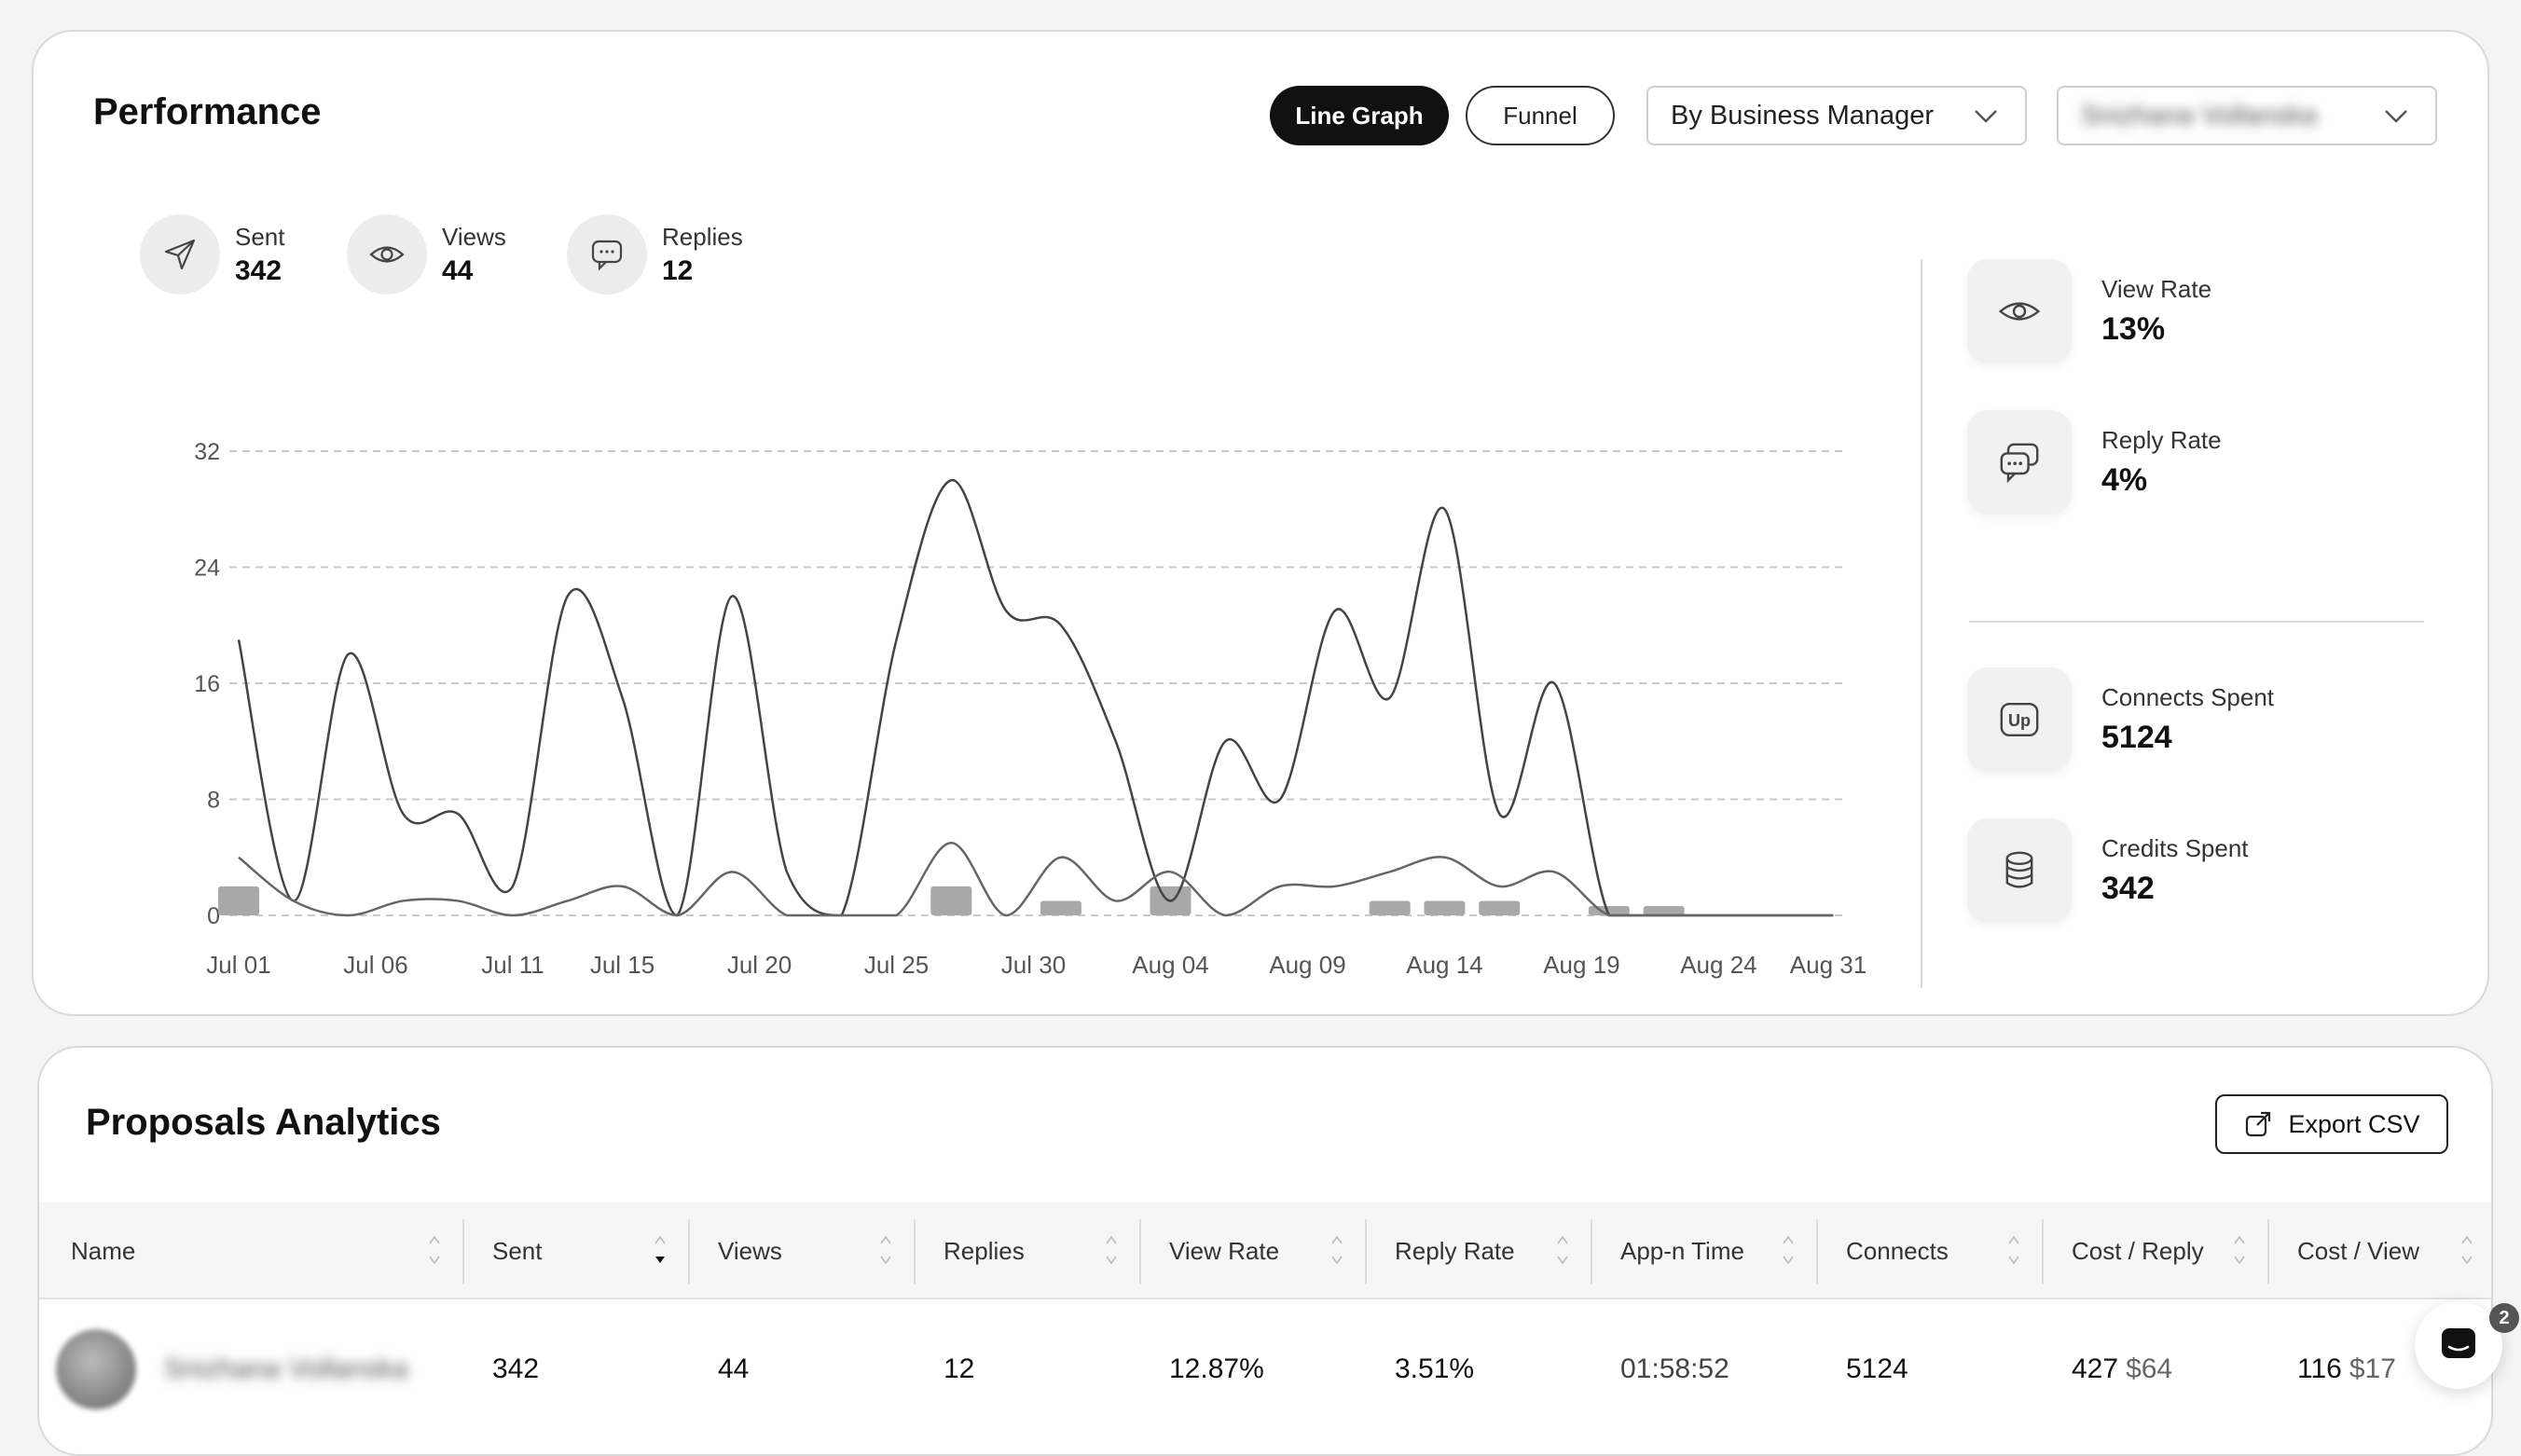 Image resolution: width=2521 pixels, height=1456 pixels. What do you see at coordinates (896, 965) in the screenshot?
I see `x-tick-label: Jul 25` at bounding box center [896, 965].